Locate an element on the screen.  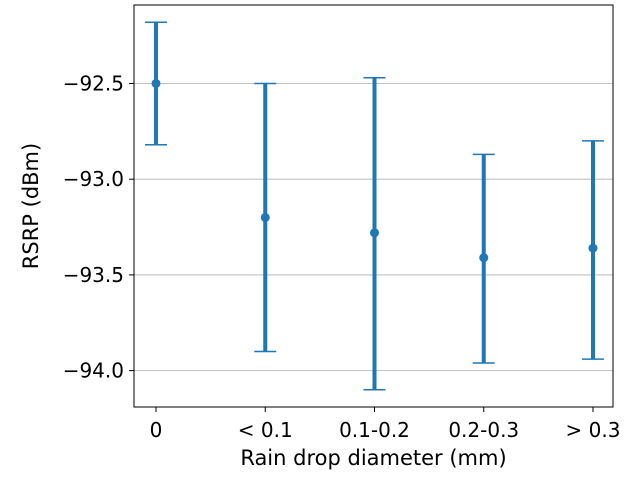
y-tick-label: −92.5 is located at coordinates (93, 83).